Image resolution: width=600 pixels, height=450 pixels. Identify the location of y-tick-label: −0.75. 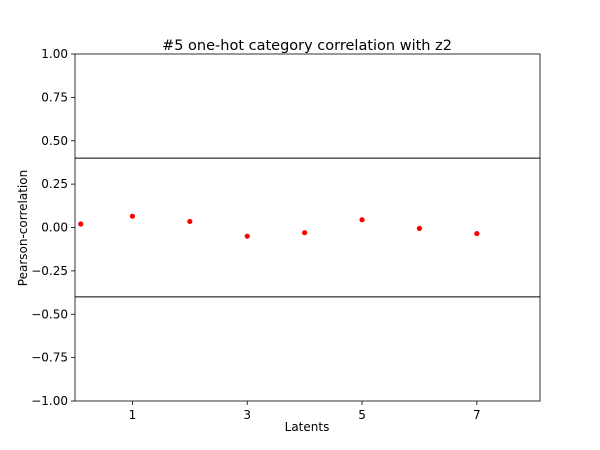
(49, 358).